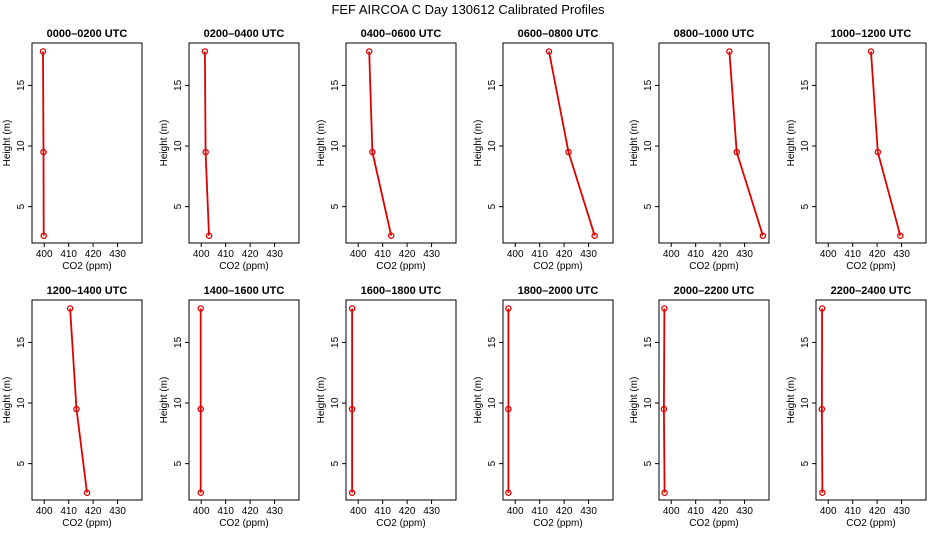 The width and height of the screenshot is (936, 540). I want to click on panel-title: 0000–0200 UTC, so click(87, 34).